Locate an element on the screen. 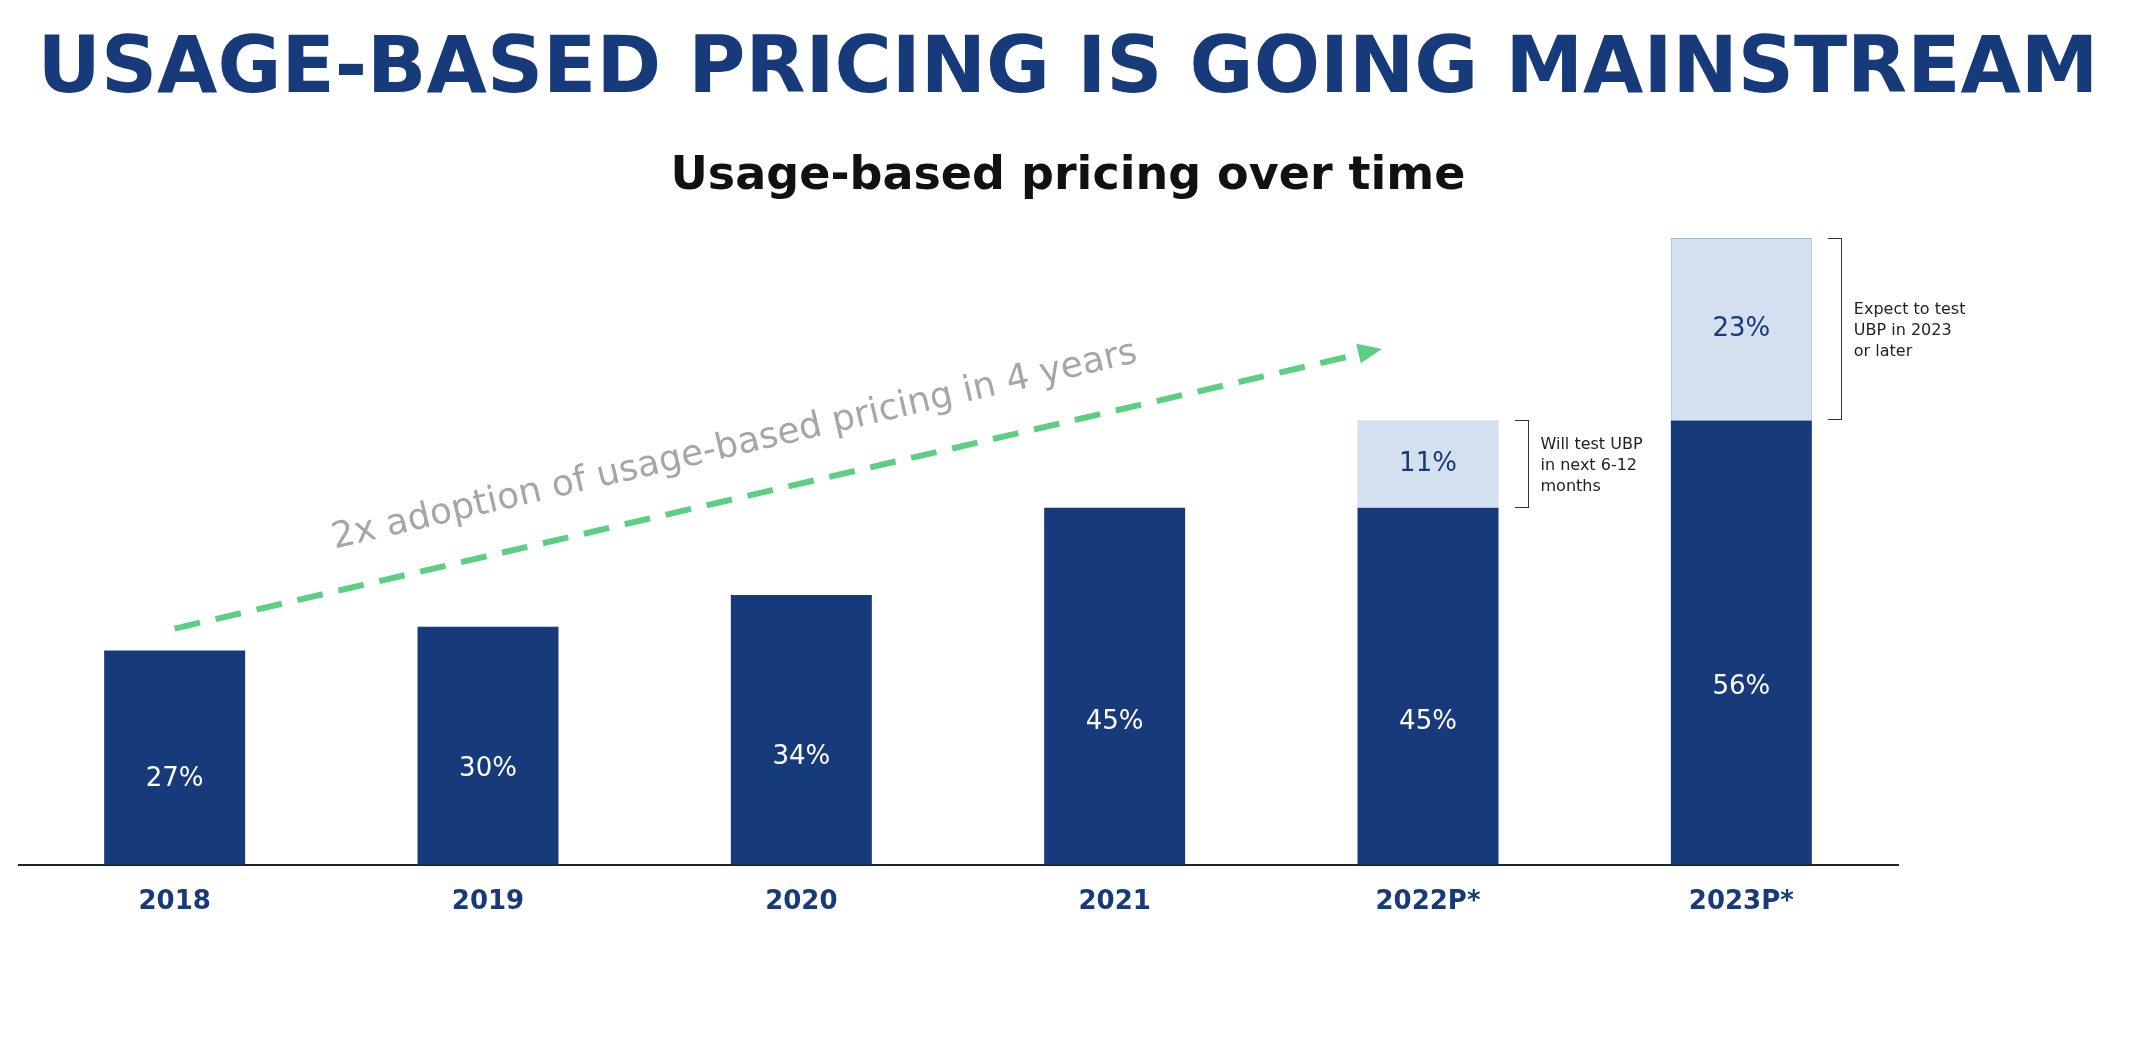  x-tick-label: 2018 is located at coordinates (174, 900).